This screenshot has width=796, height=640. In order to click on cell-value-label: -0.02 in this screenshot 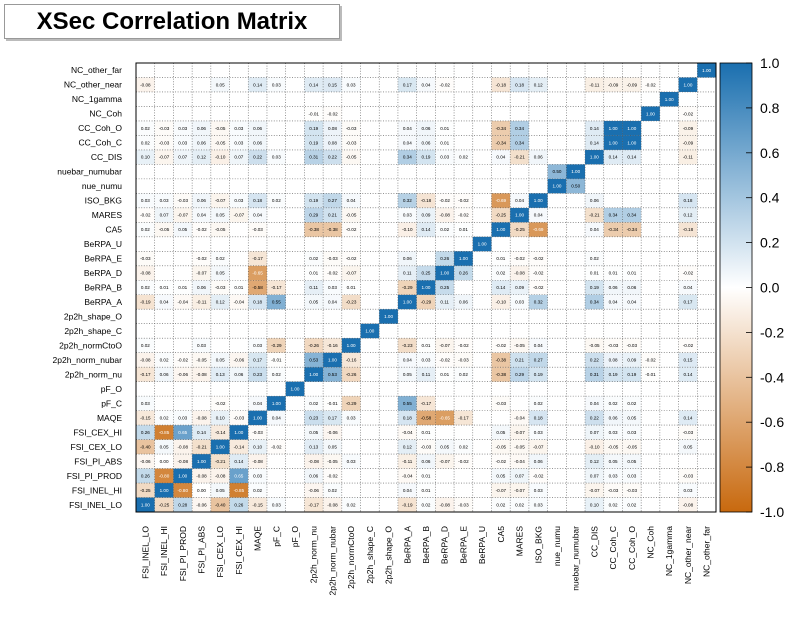, I will do `click(463, 200)`.